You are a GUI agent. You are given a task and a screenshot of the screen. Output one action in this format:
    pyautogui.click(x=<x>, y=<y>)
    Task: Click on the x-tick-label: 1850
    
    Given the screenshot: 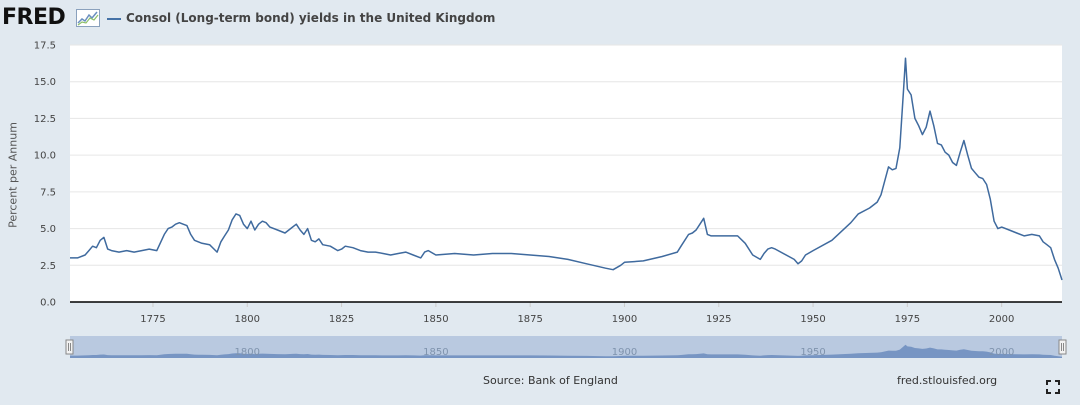 What is the action you would take?
    pyautogui.click(x=435, y=319)
    